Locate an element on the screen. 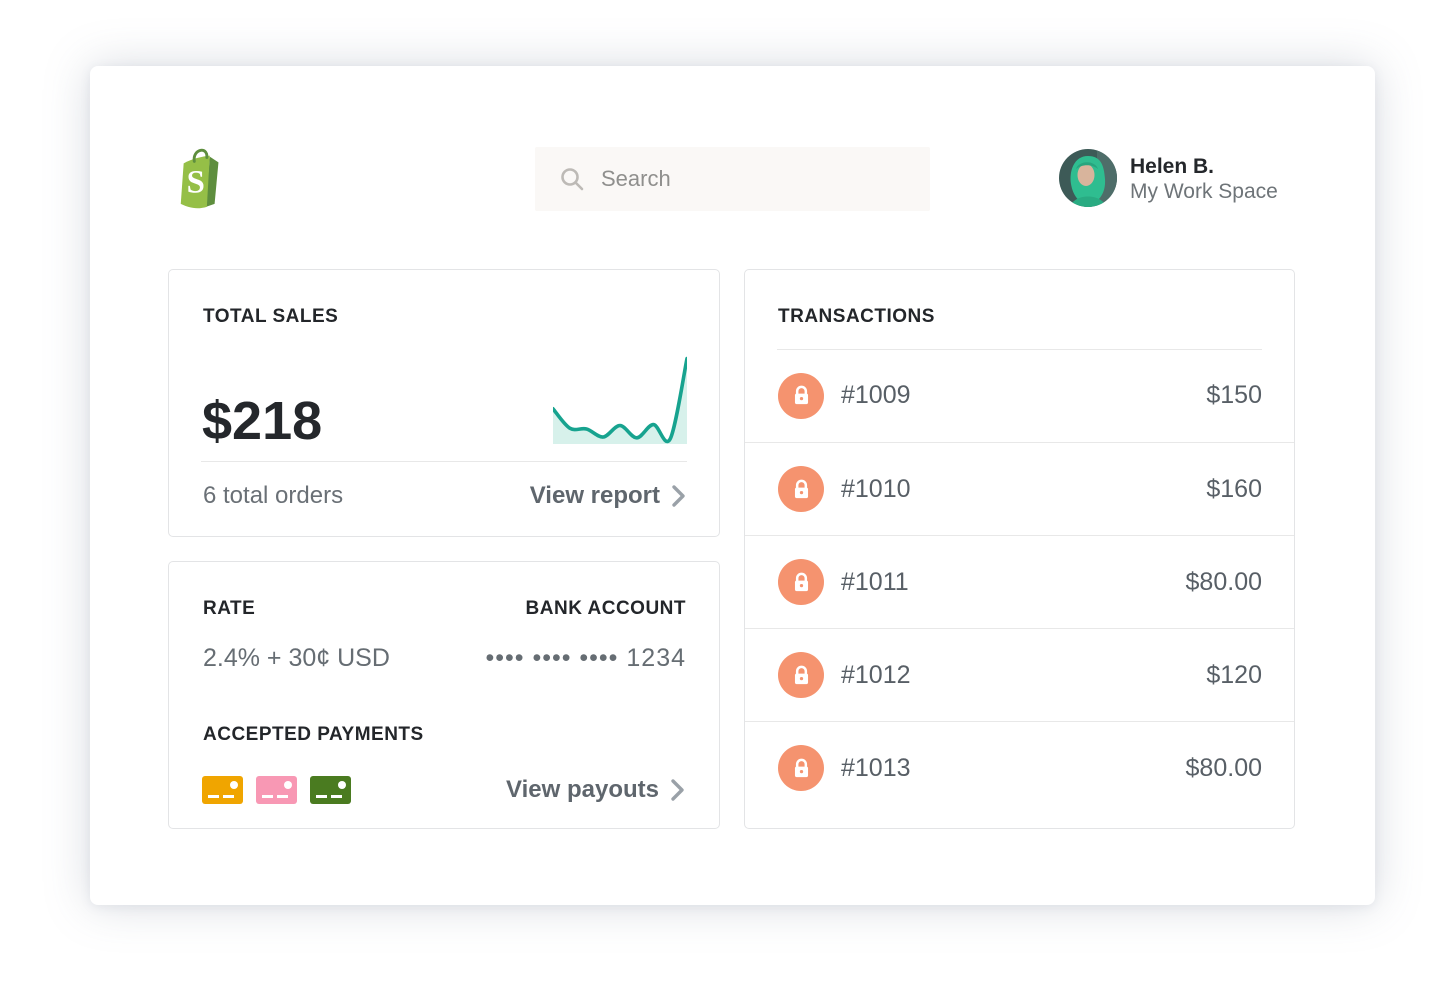  transactions-title: TRANSACTIONS is located at coordinates (856, 316).